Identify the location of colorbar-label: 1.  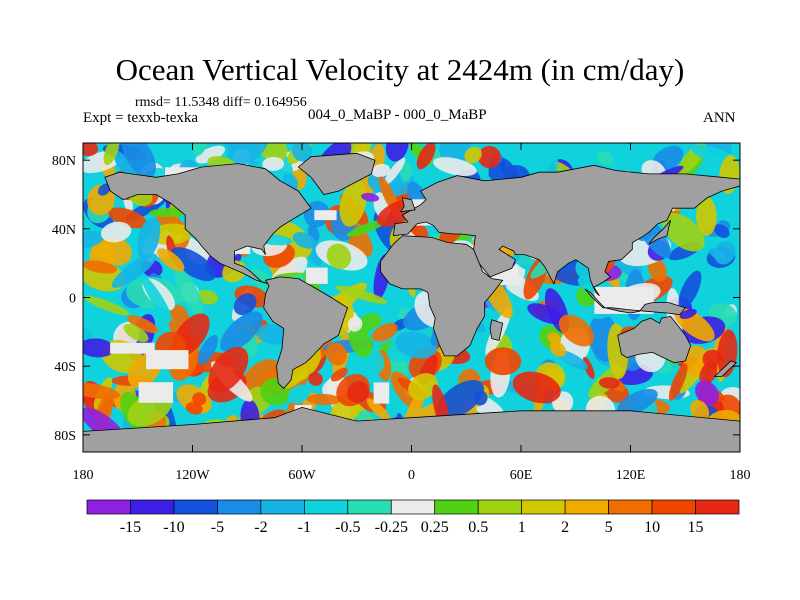
(522, 527).